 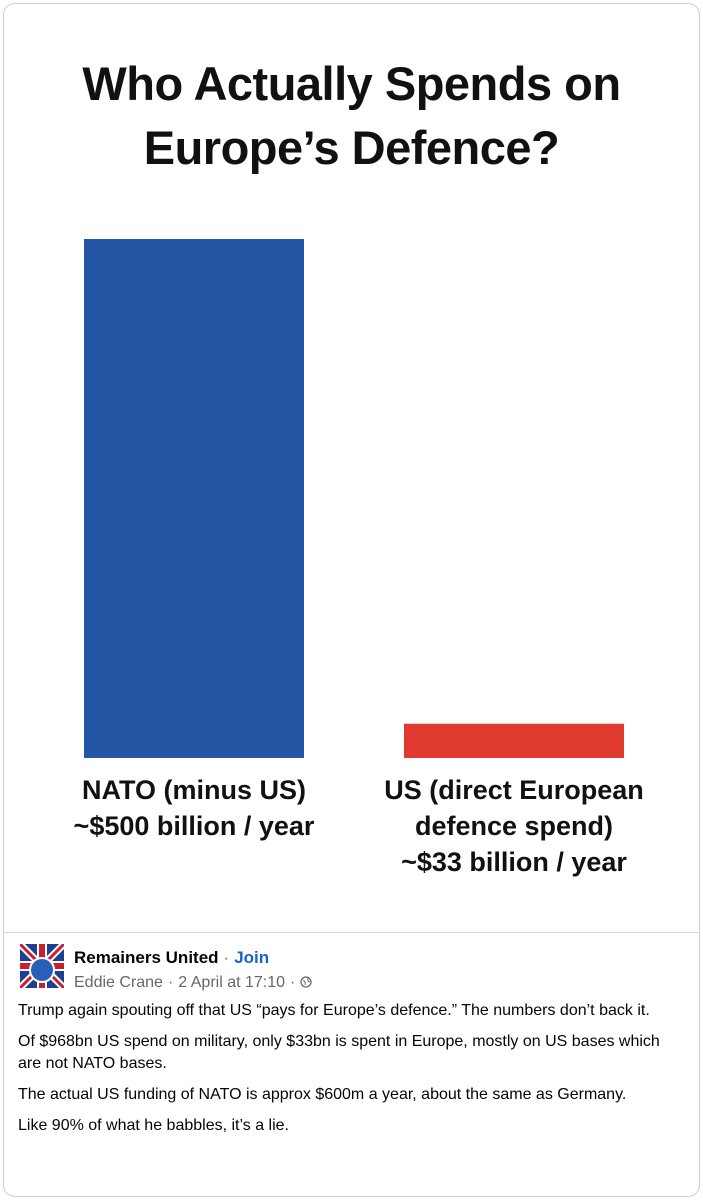 I want to click on globe-icon, so click(x=306, y=982).